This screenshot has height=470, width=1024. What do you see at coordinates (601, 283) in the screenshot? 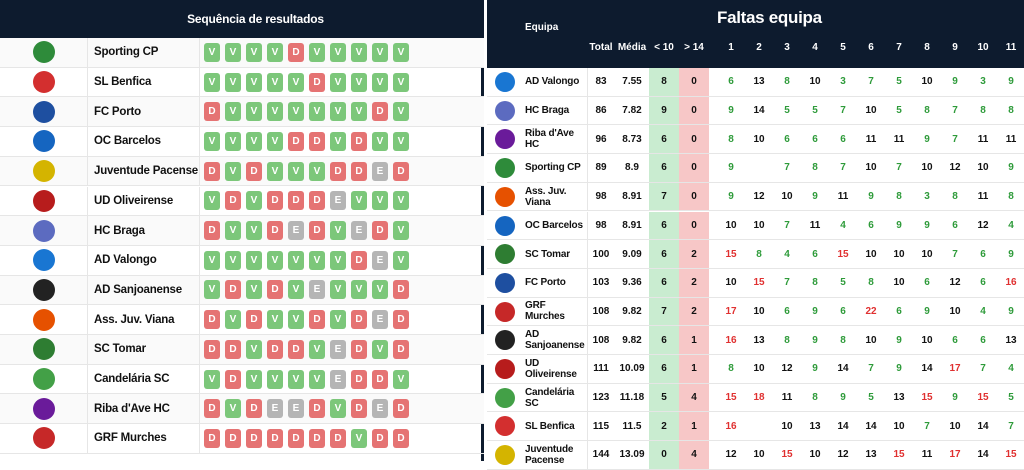
I see `total-fouls: 103` at bounding box center [601, 283].